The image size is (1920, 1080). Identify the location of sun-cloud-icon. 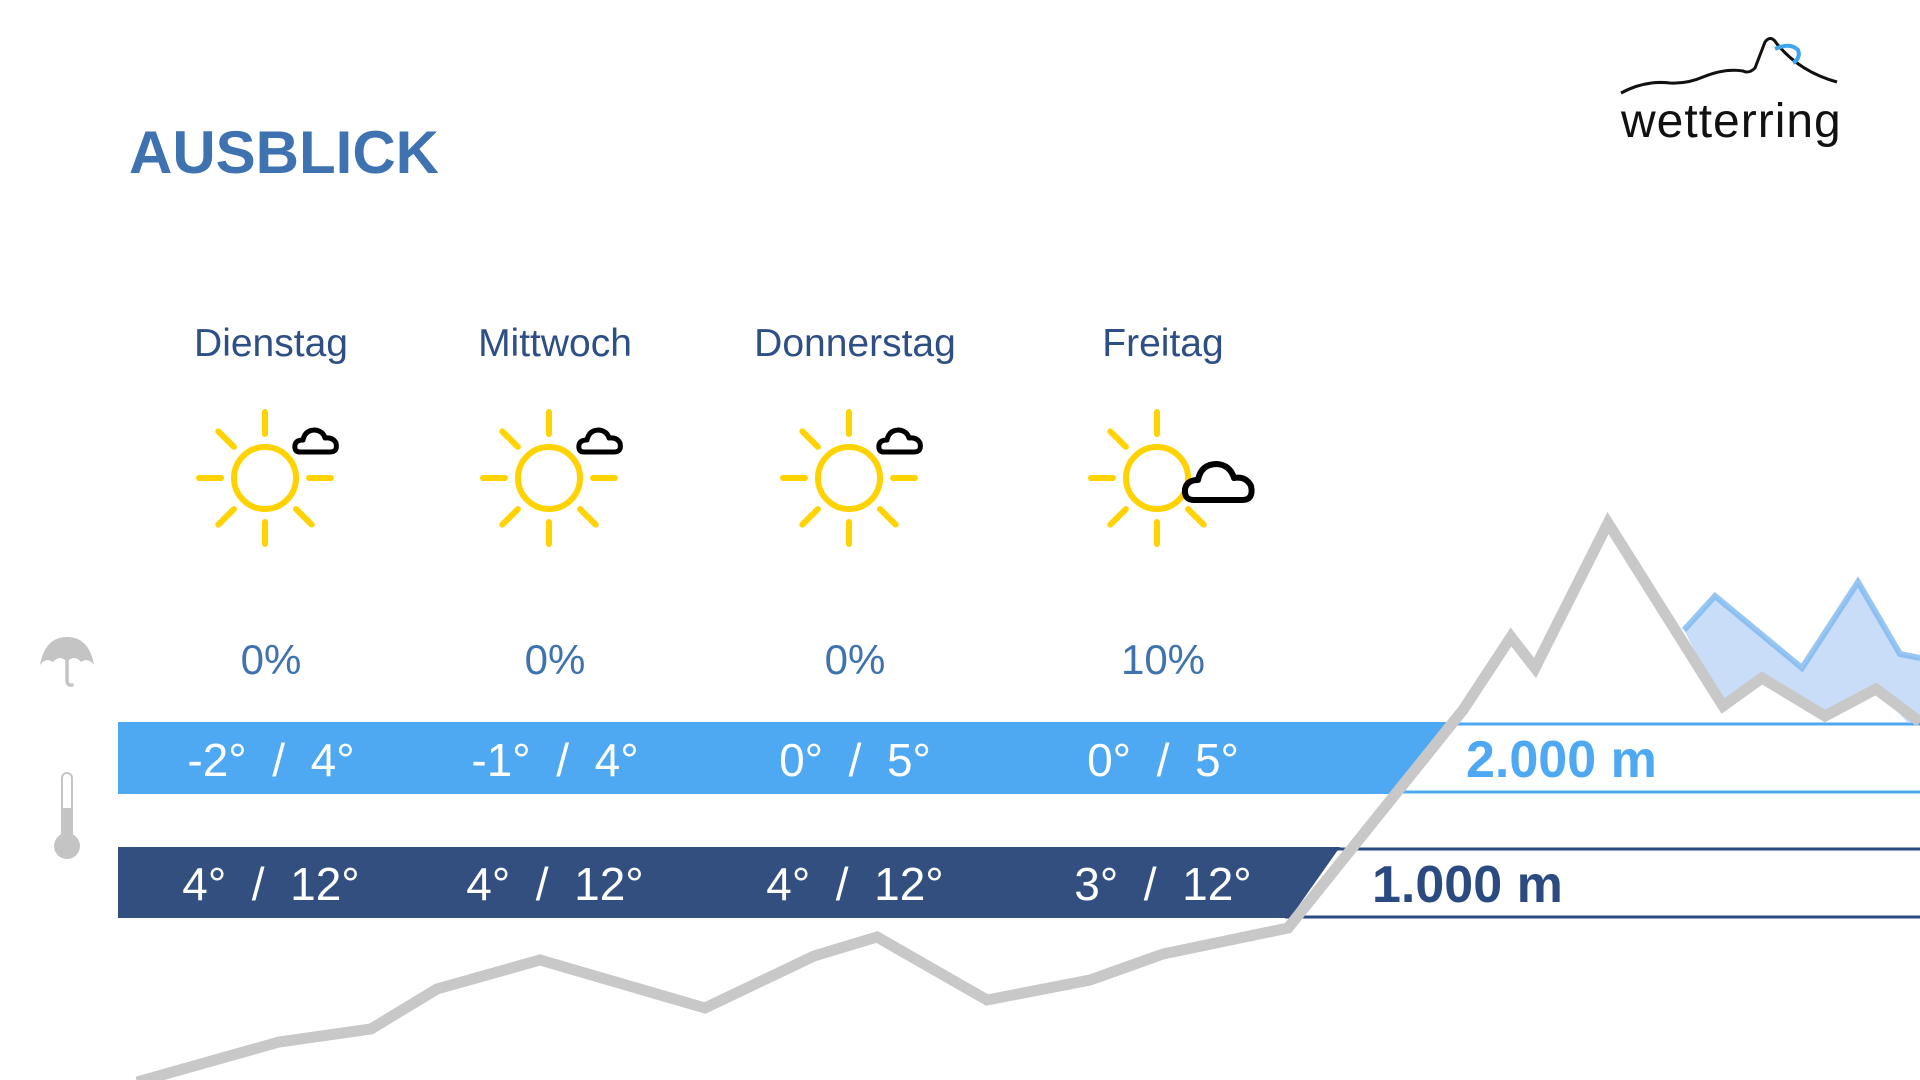
(1171, 478).